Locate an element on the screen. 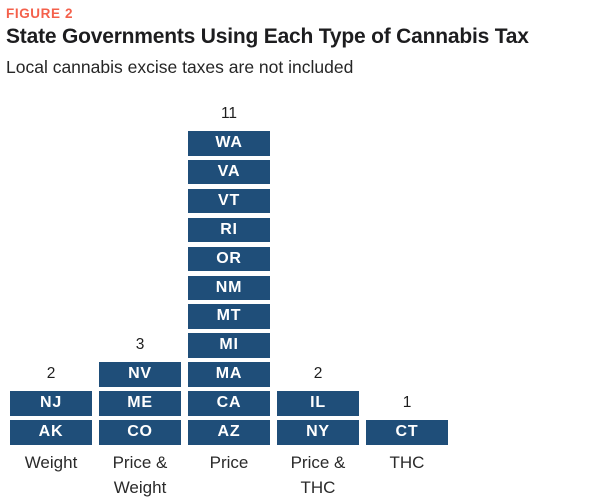 The height and width of the screenshot is (502, 615). state-block-nv: NV is located at coordinates (140, 374).